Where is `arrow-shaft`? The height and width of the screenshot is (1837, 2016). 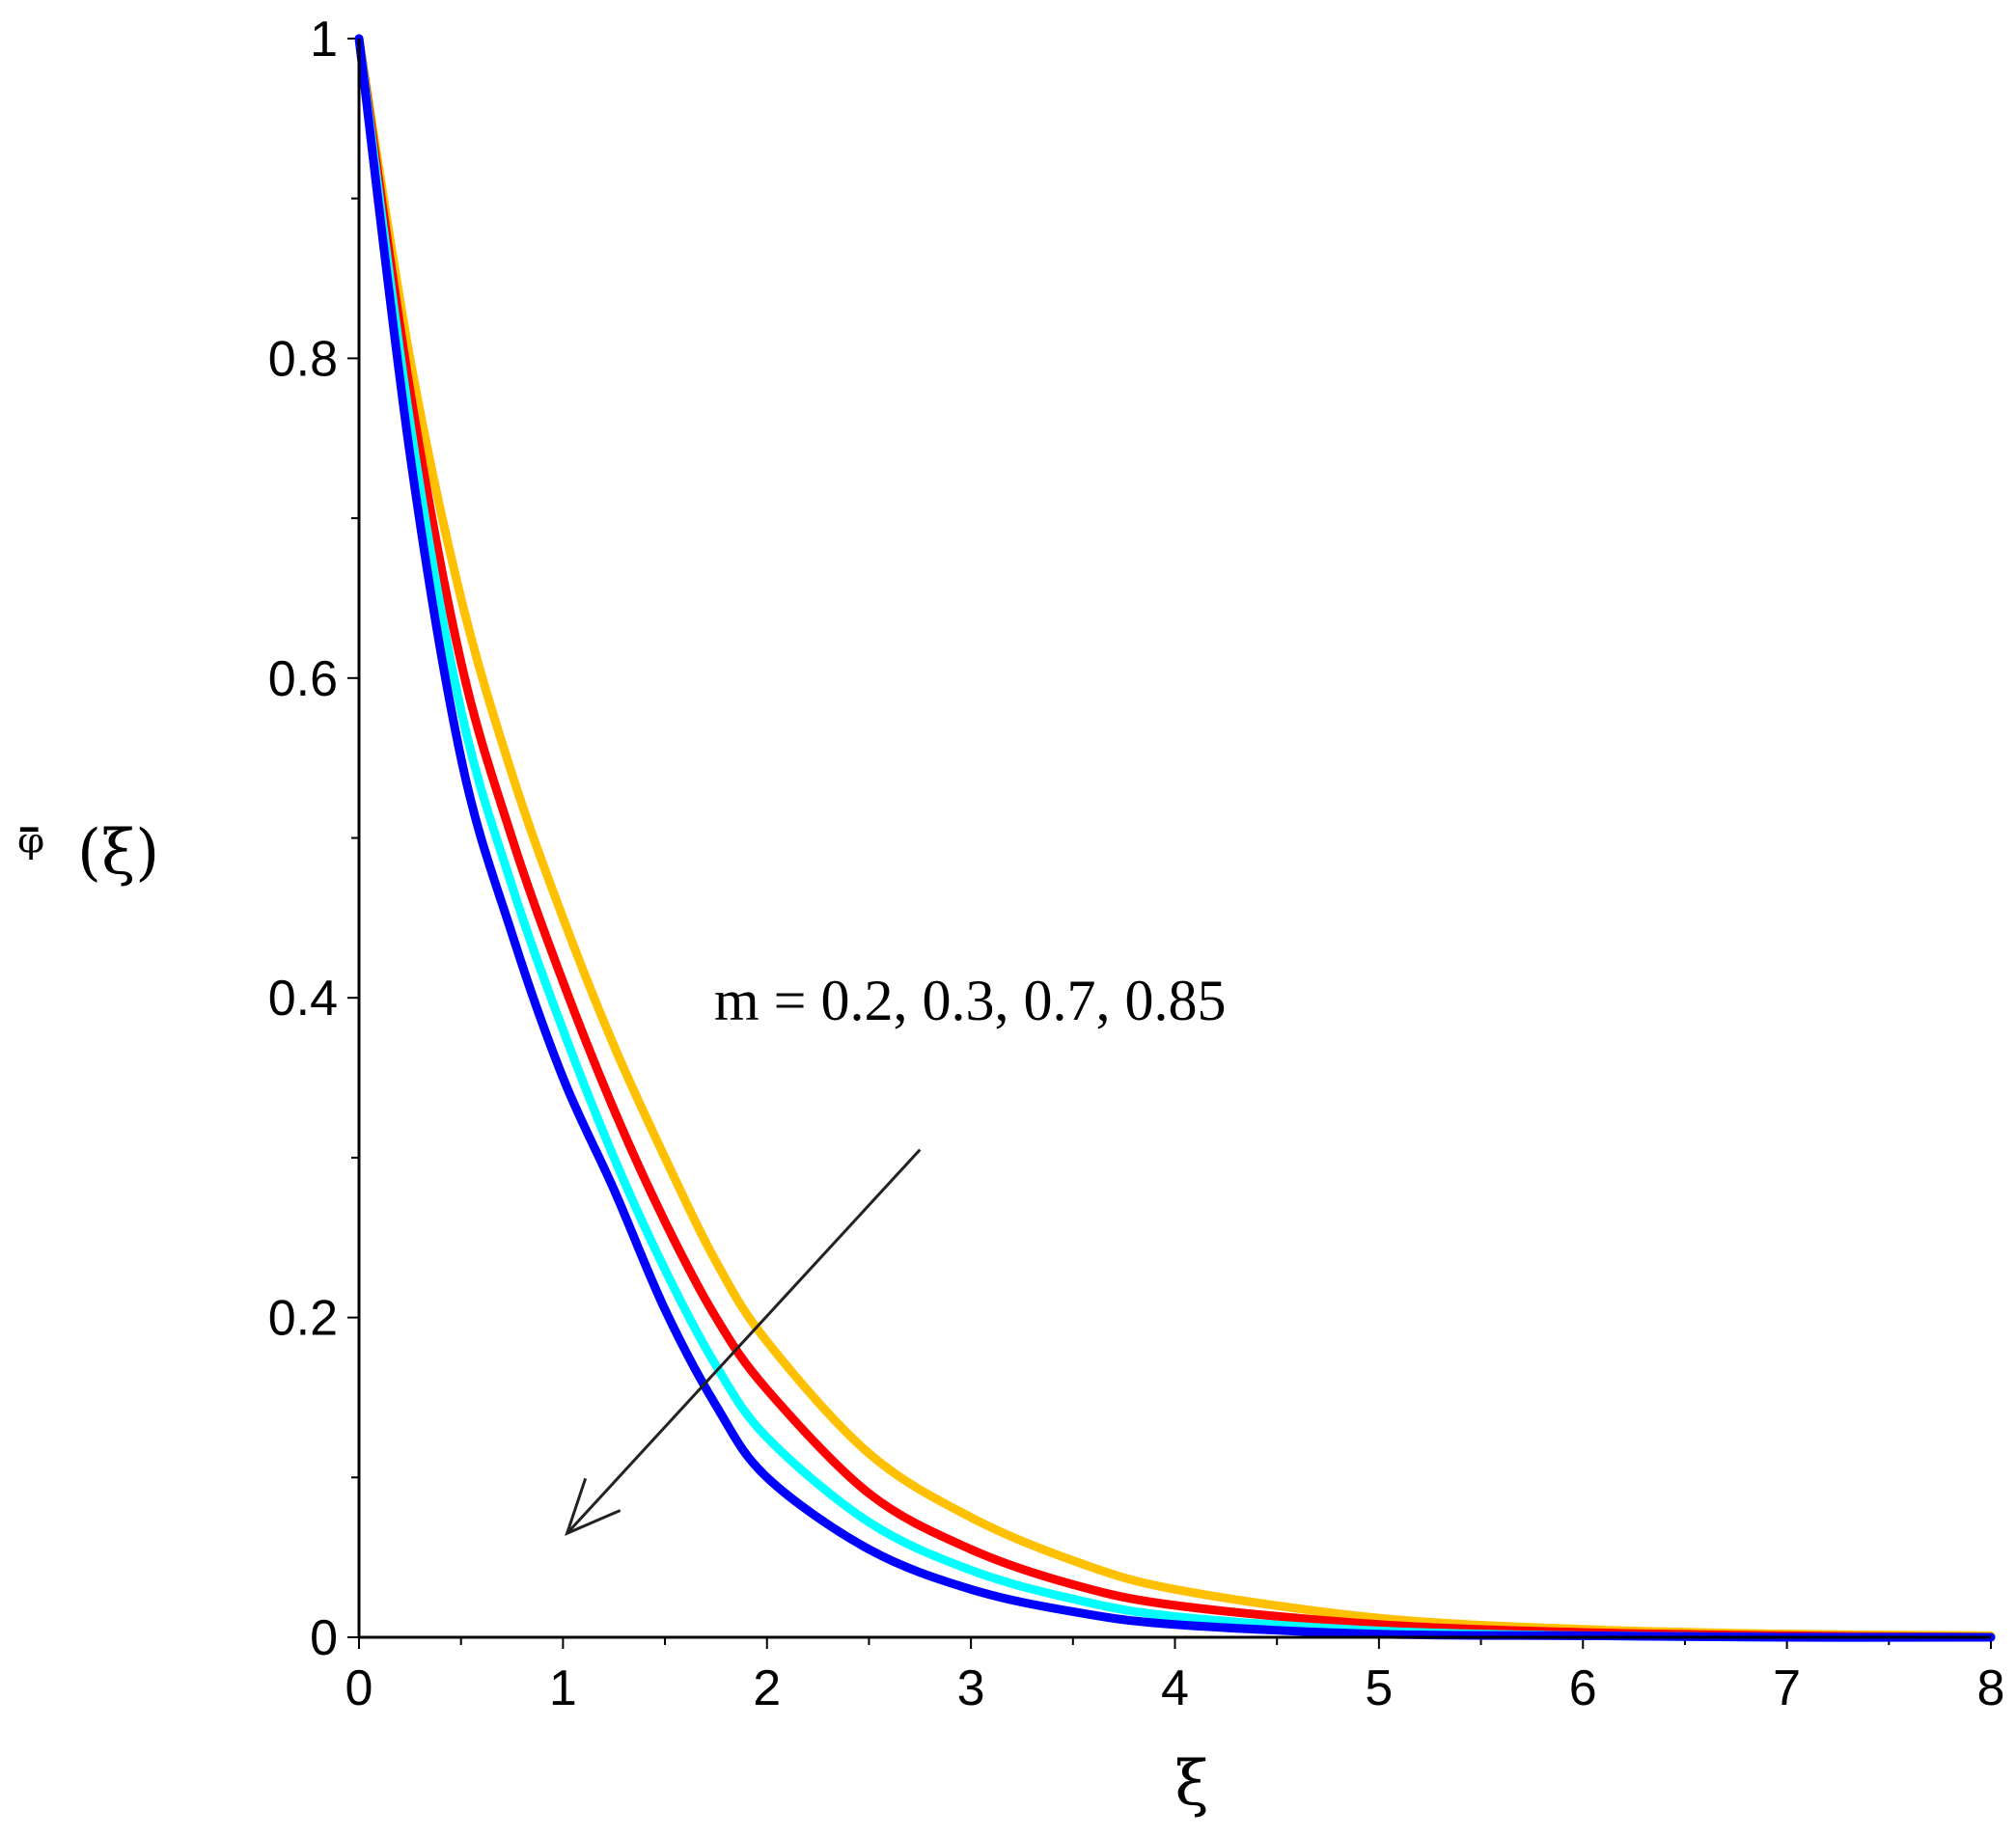
arrow-shaft is located at coordinates (744, 1341).